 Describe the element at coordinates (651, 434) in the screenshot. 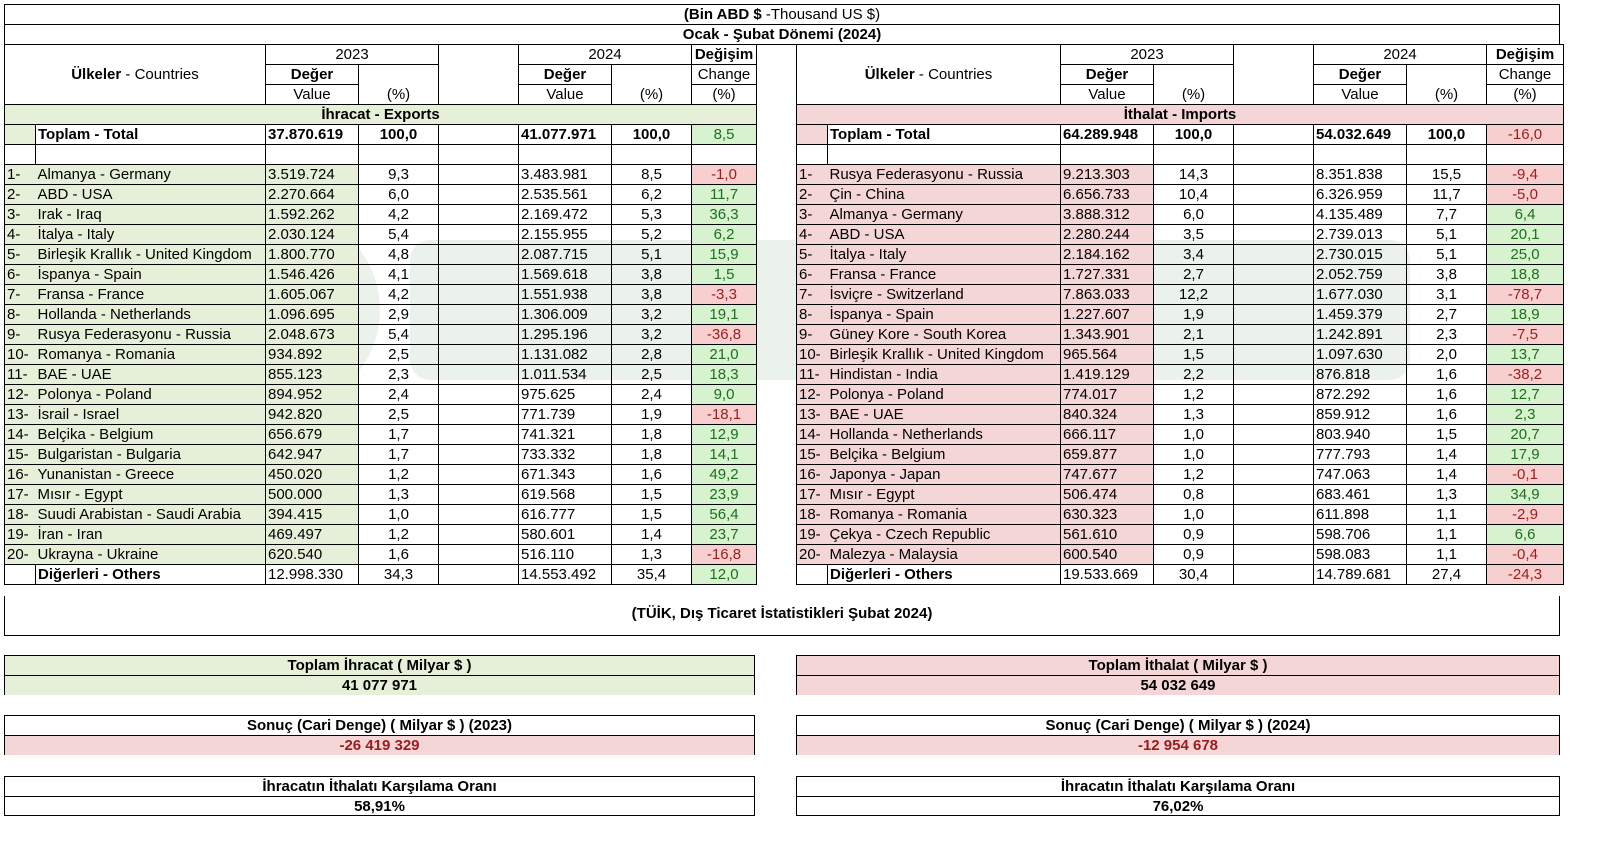

I see `pct-2024: 1,8` at that location.